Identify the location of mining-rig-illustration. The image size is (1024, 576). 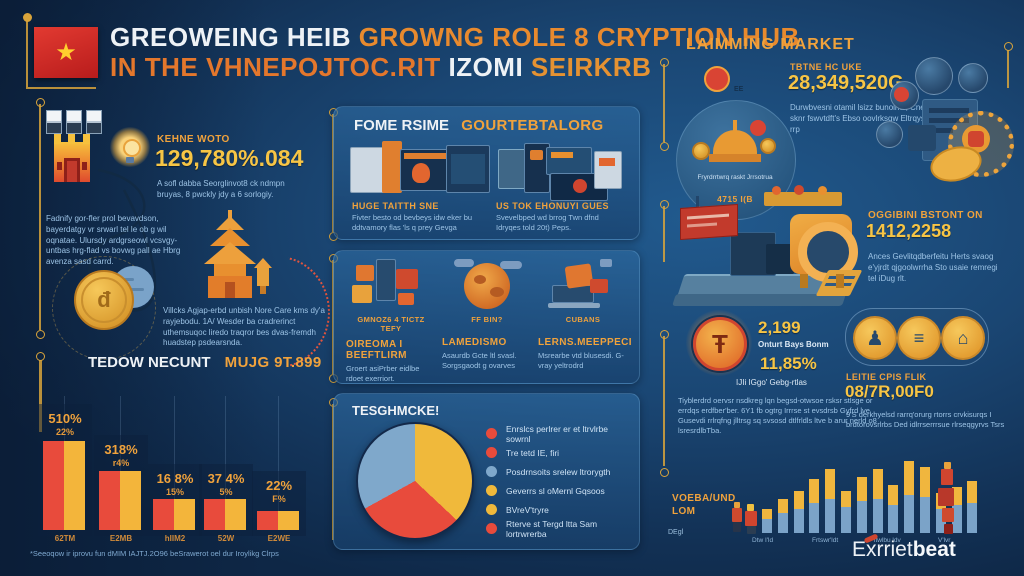
(772, 250).